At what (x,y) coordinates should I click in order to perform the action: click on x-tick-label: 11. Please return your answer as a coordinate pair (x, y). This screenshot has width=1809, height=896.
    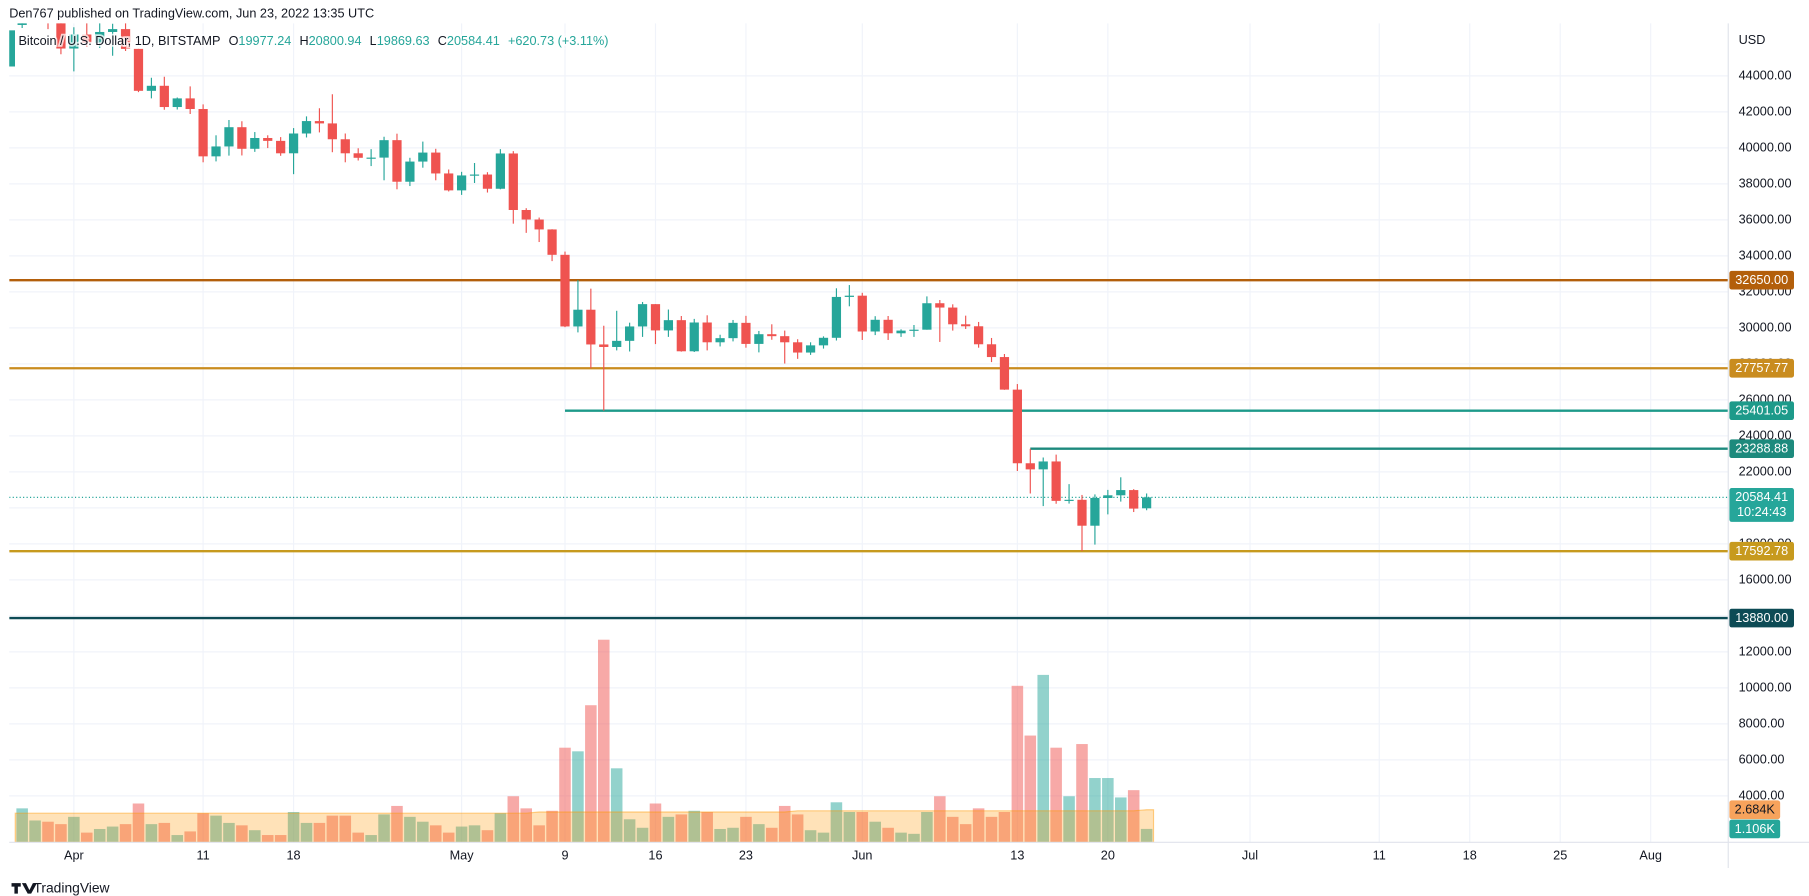
    Looking at the image, I should click on (203, 855).